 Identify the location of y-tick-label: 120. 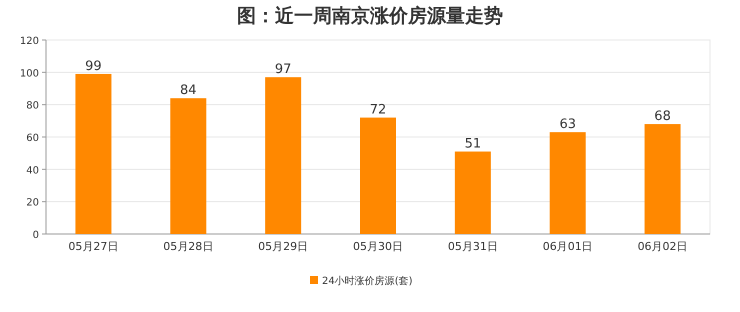
(29, 41).